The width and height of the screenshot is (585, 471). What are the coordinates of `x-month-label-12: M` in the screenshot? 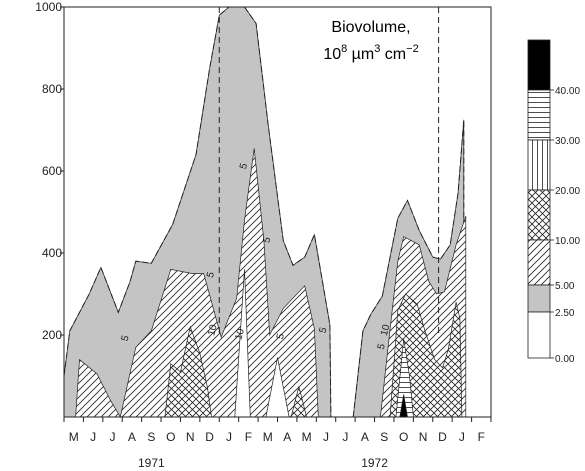 It's located at (307, 437).